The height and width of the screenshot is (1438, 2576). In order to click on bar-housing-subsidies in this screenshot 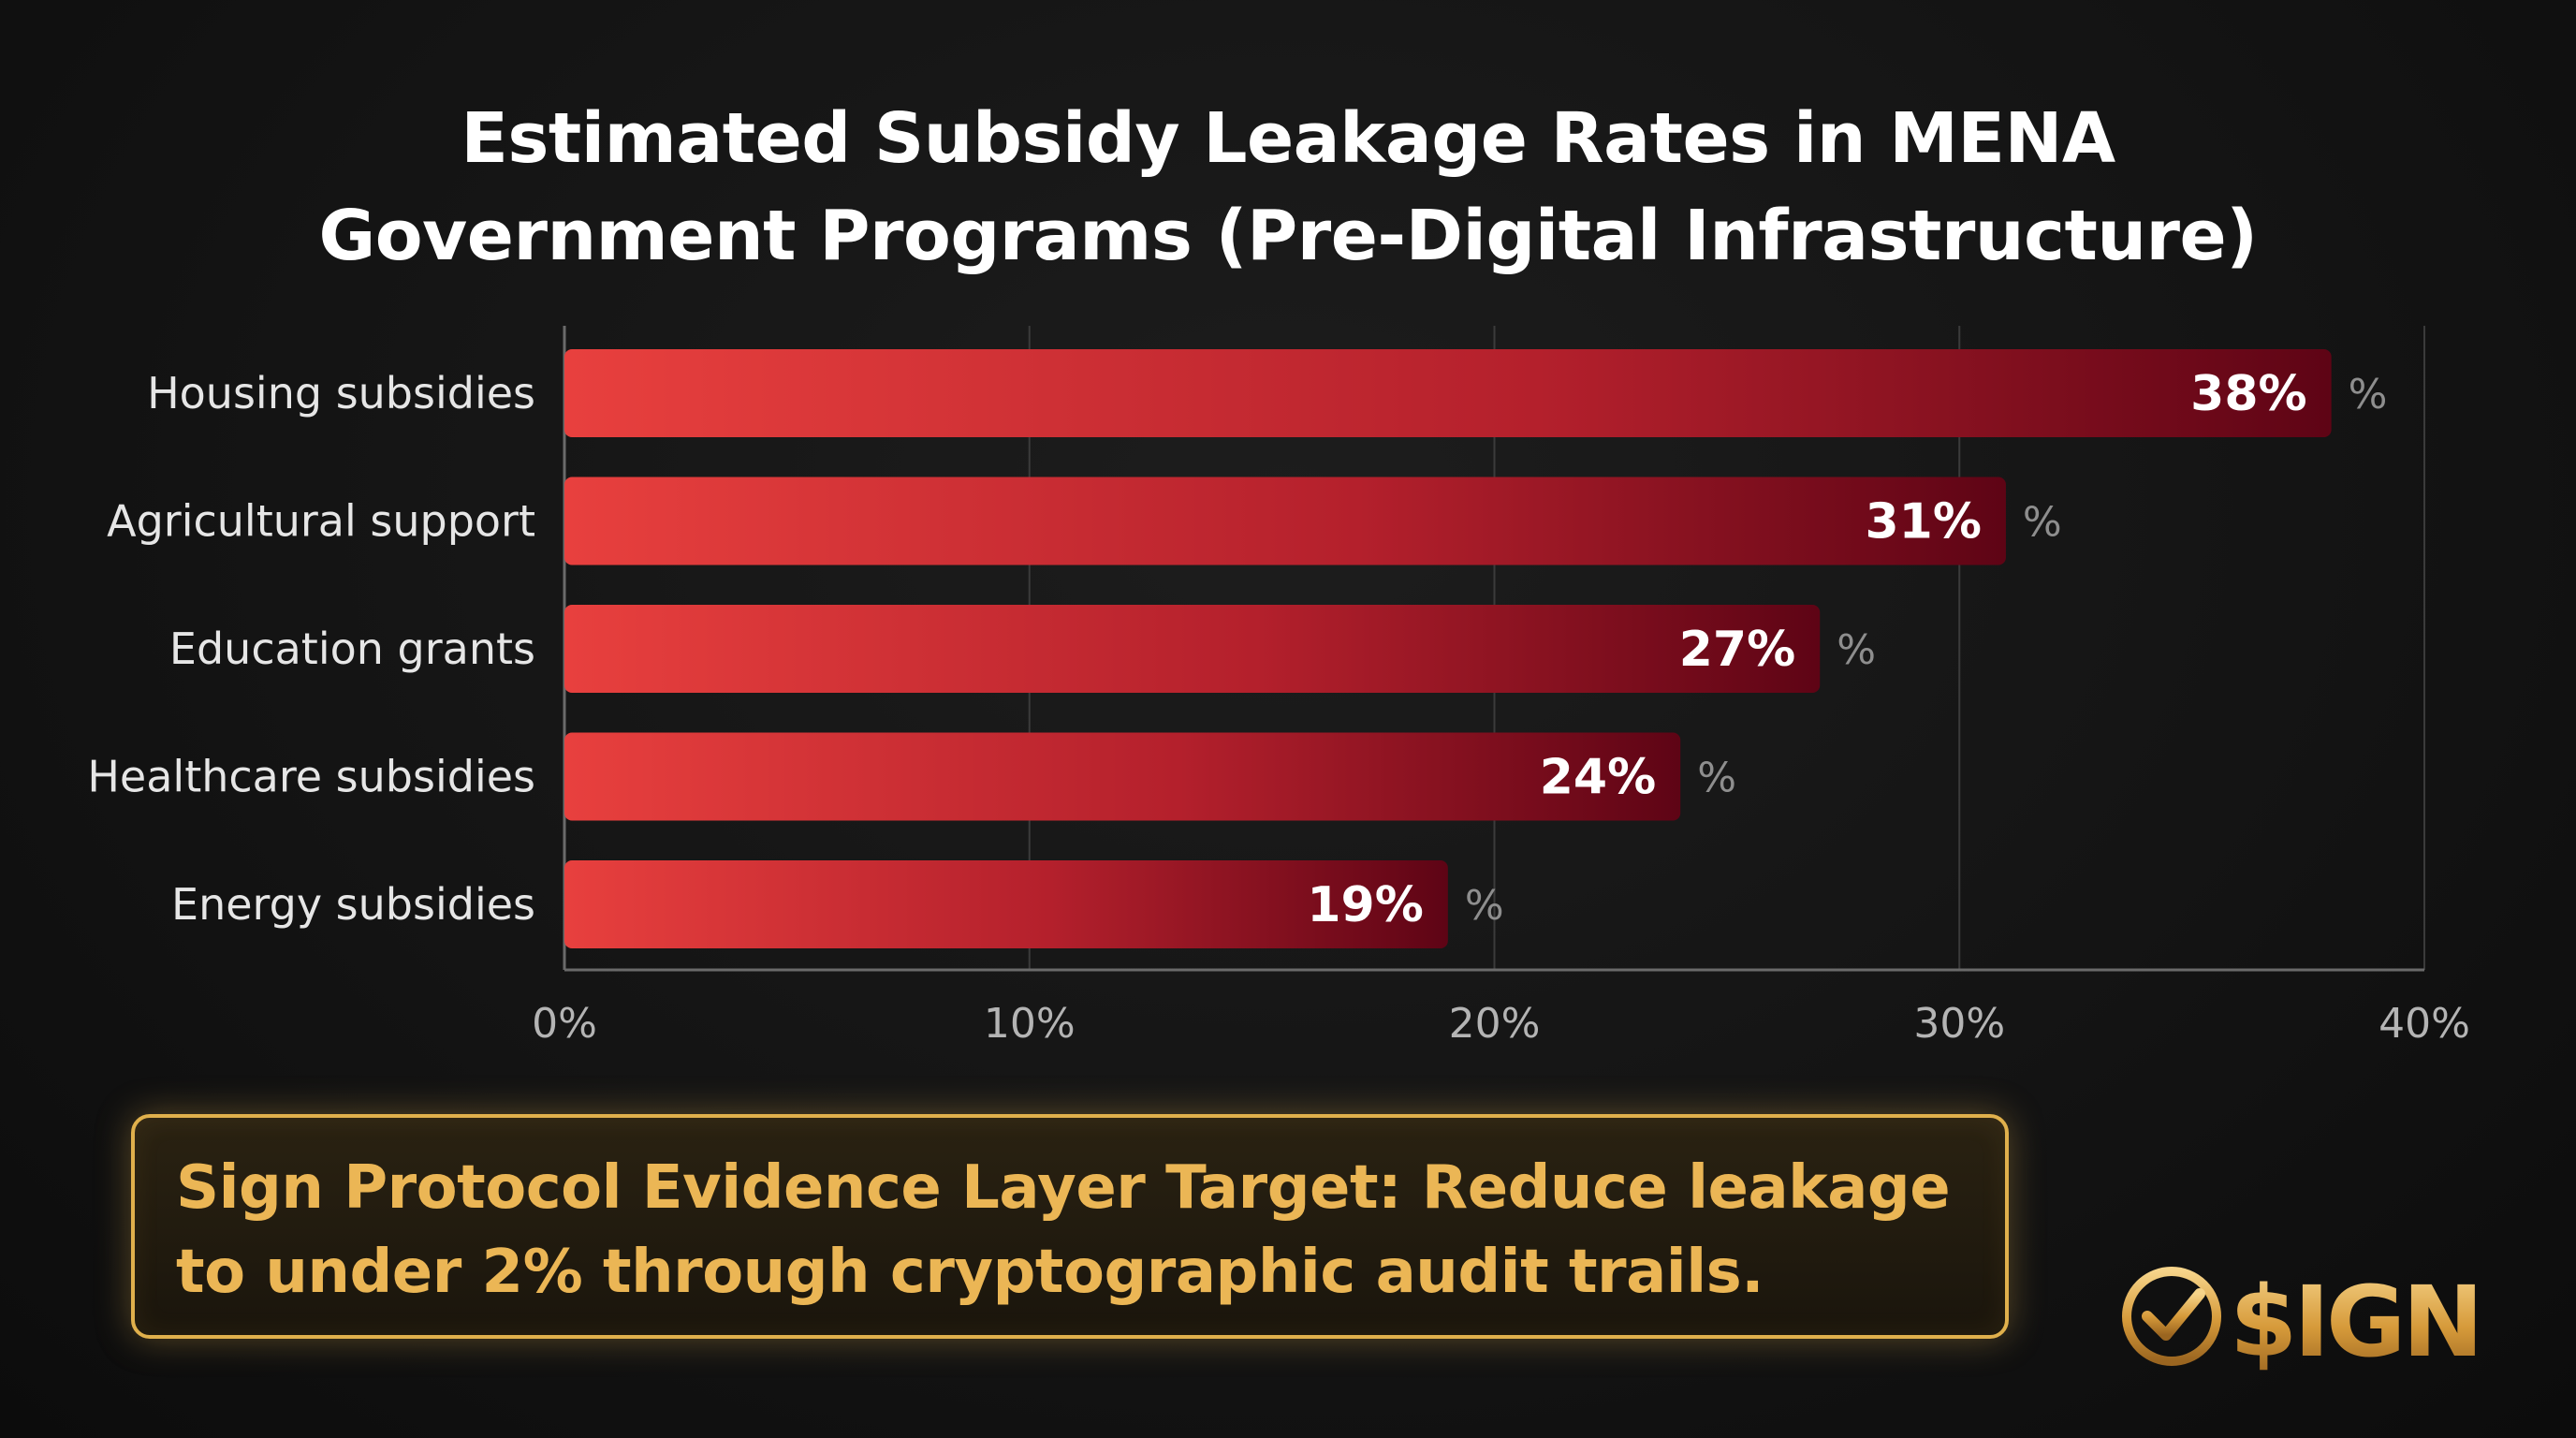, I will do `click(1448, 393)`.